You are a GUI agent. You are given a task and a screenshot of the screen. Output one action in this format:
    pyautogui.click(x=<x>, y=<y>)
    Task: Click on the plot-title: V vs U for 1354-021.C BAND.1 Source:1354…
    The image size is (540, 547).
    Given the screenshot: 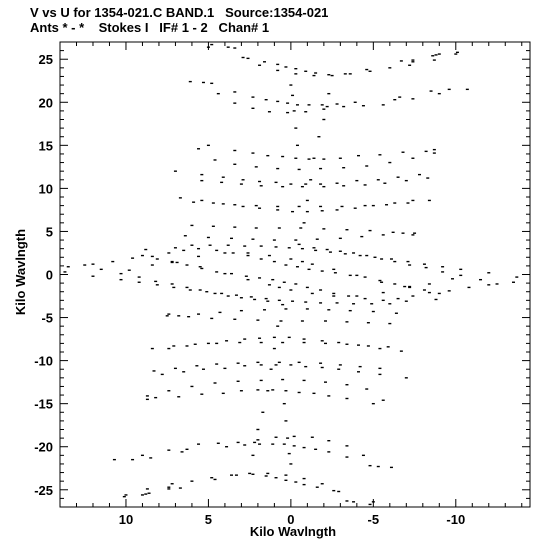 What is the action you would take?
    pyautogui.click(x=179, y=12)
    